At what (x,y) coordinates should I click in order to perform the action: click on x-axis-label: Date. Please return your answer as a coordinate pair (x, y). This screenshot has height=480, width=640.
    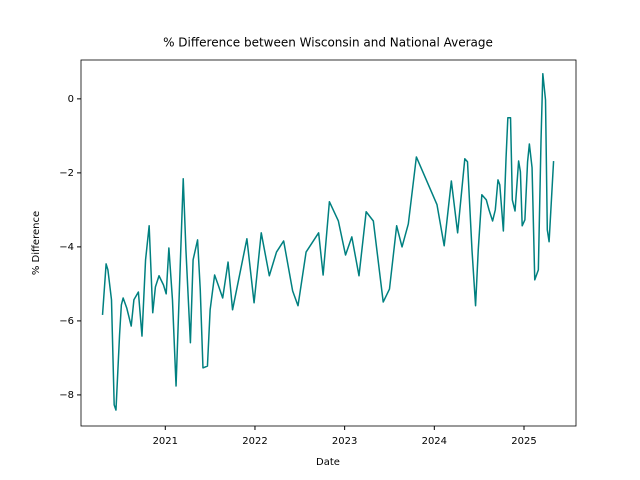
    Looking at the image, I should click on (328, 462).